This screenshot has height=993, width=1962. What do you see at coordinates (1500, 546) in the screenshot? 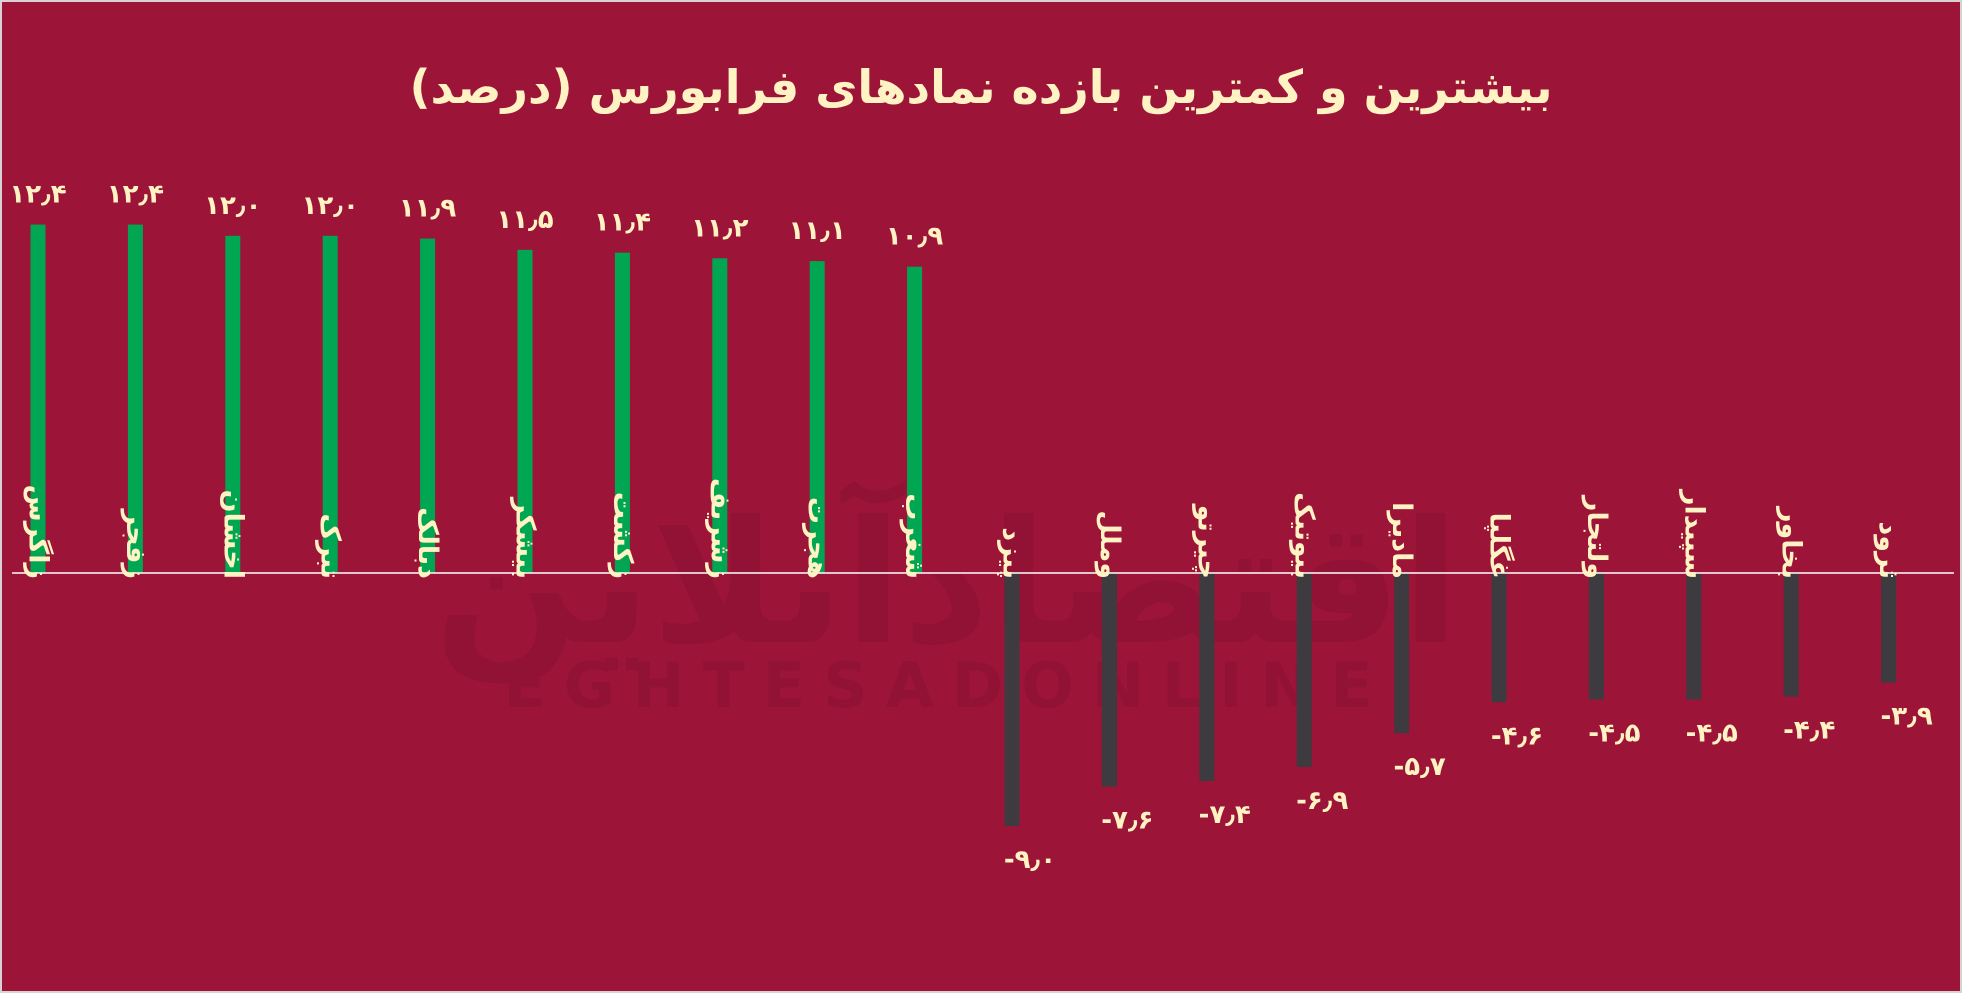
I see `category-label-16: غگلپا` at bounding box center [1500, 546].